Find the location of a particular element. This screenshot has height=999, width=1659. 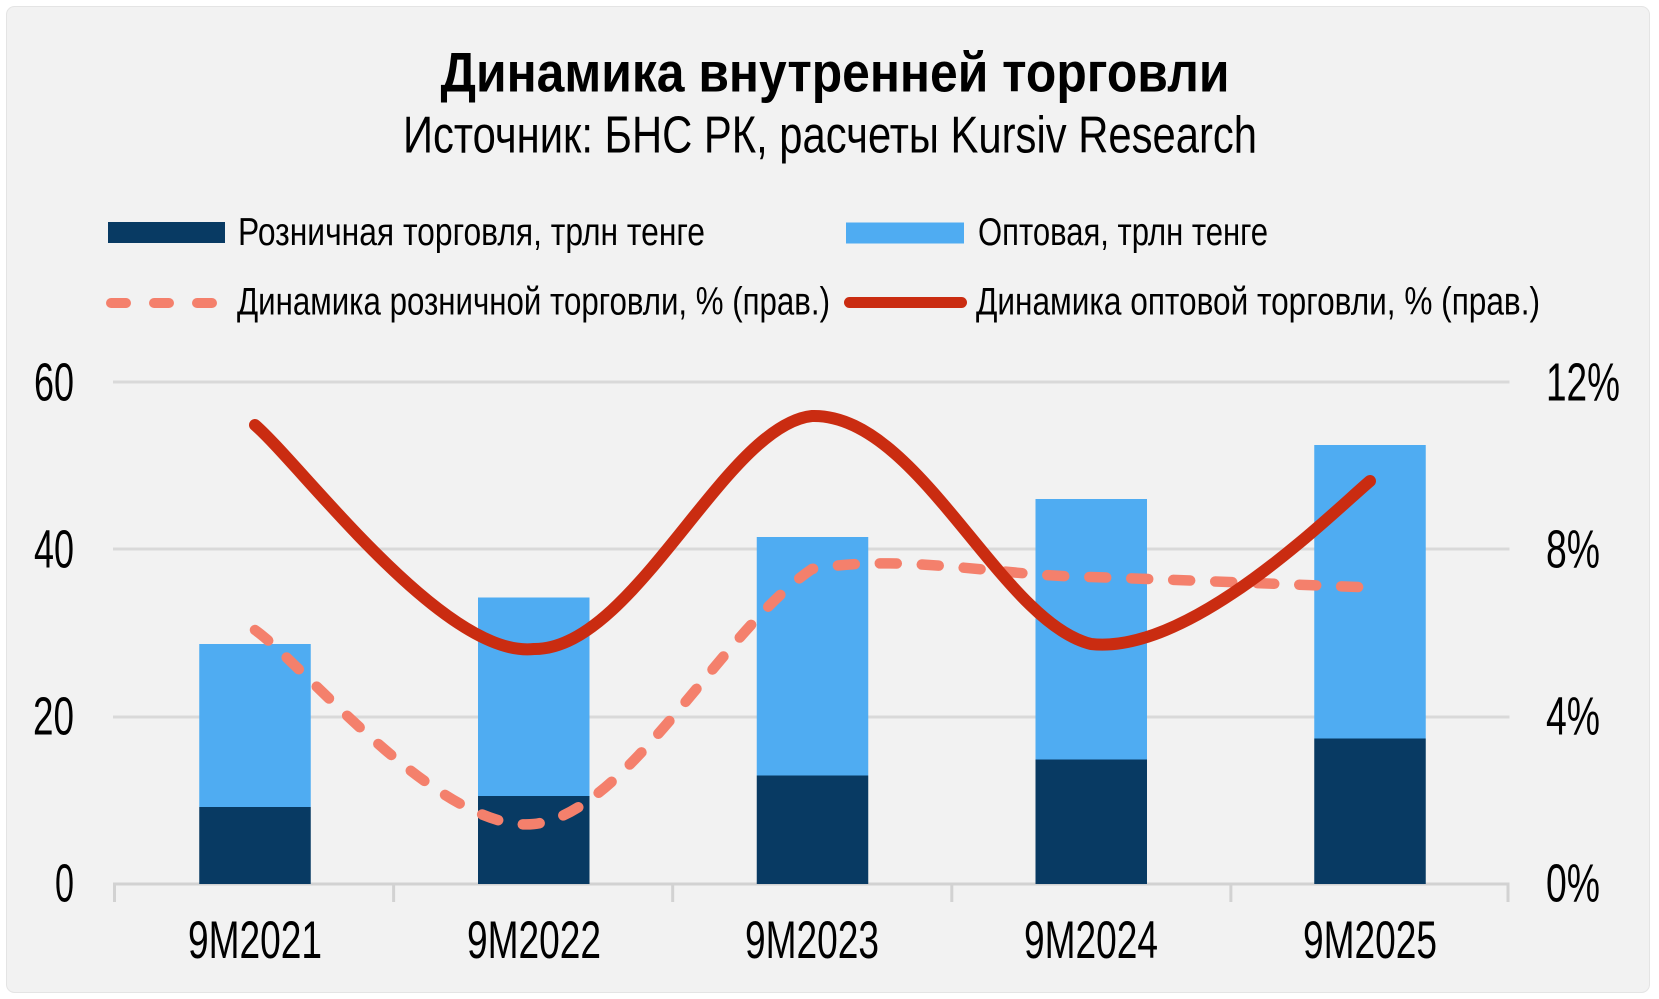

svg-text: 60 is located at coordinates (54, 383).